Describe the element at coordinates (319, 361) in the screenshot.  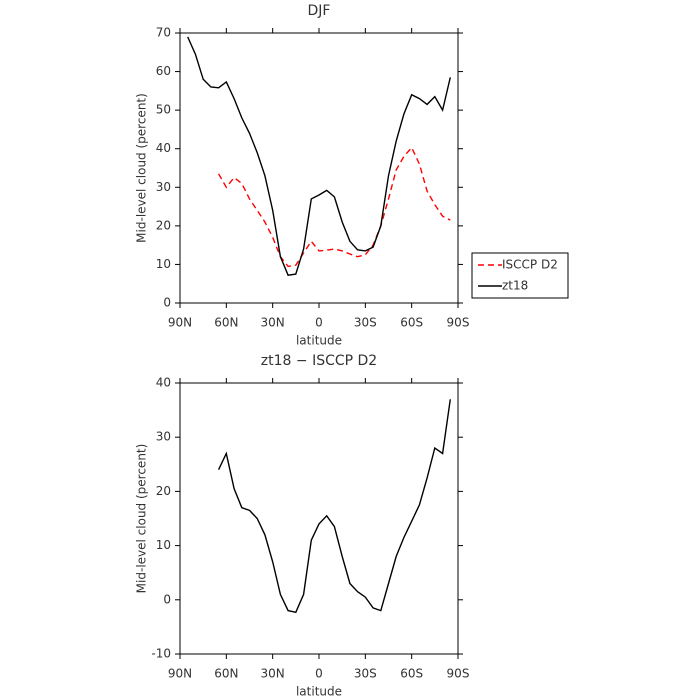
I see `chart-title: zt18 − ISCCP D2` at that location.